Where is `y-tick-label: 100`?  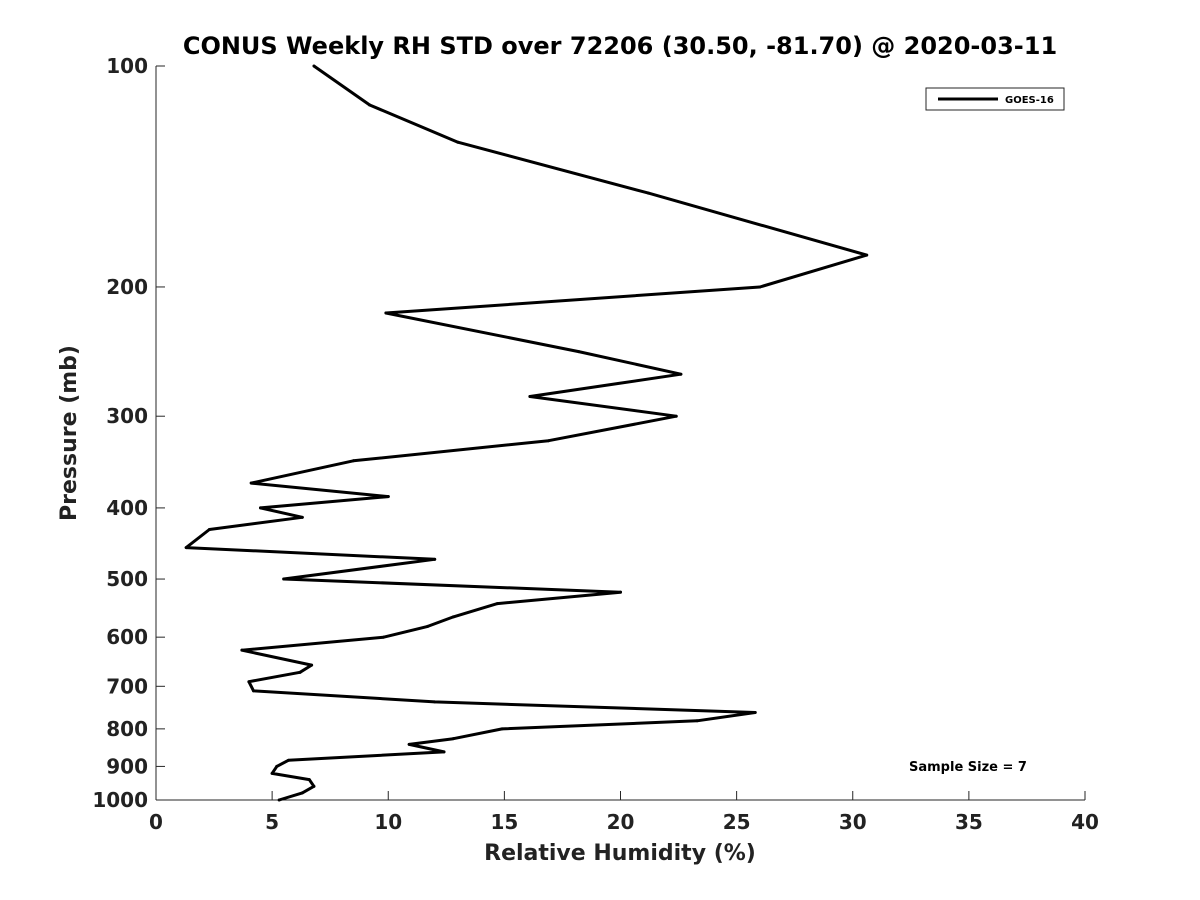 y-tick-label: 100 is located at coordinates (127, 66).